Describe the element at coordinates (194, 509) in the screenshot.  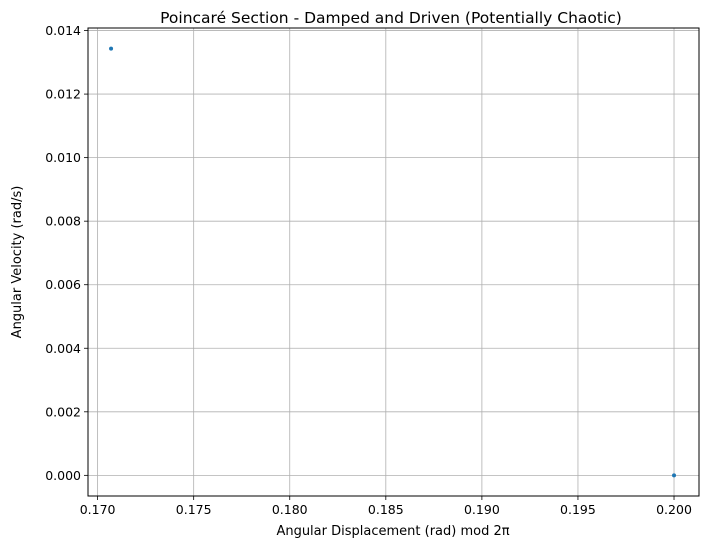
I see `x-tick-label: 0.175` at that location.